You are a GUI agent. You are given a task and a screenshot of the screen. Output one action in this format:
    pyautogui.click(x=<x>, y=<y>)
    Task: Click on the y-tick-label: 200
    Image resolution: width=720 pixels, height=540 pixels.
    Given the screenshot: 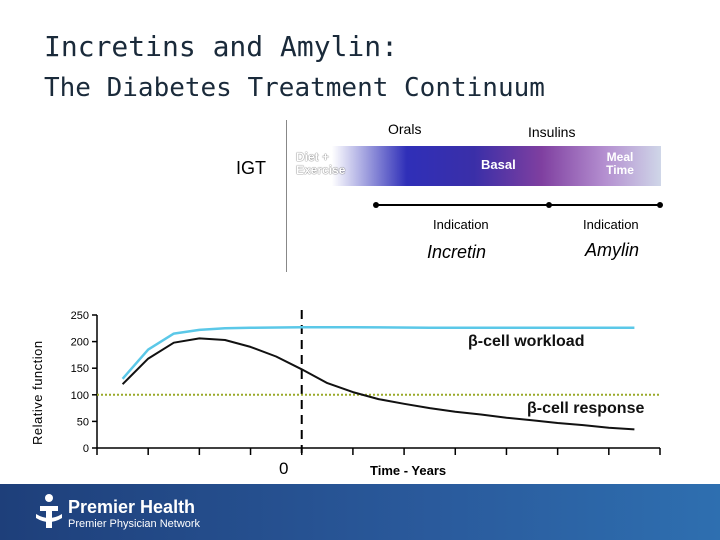 What is the action you would take?
    pyautogui.click(x=80, y=343)
    